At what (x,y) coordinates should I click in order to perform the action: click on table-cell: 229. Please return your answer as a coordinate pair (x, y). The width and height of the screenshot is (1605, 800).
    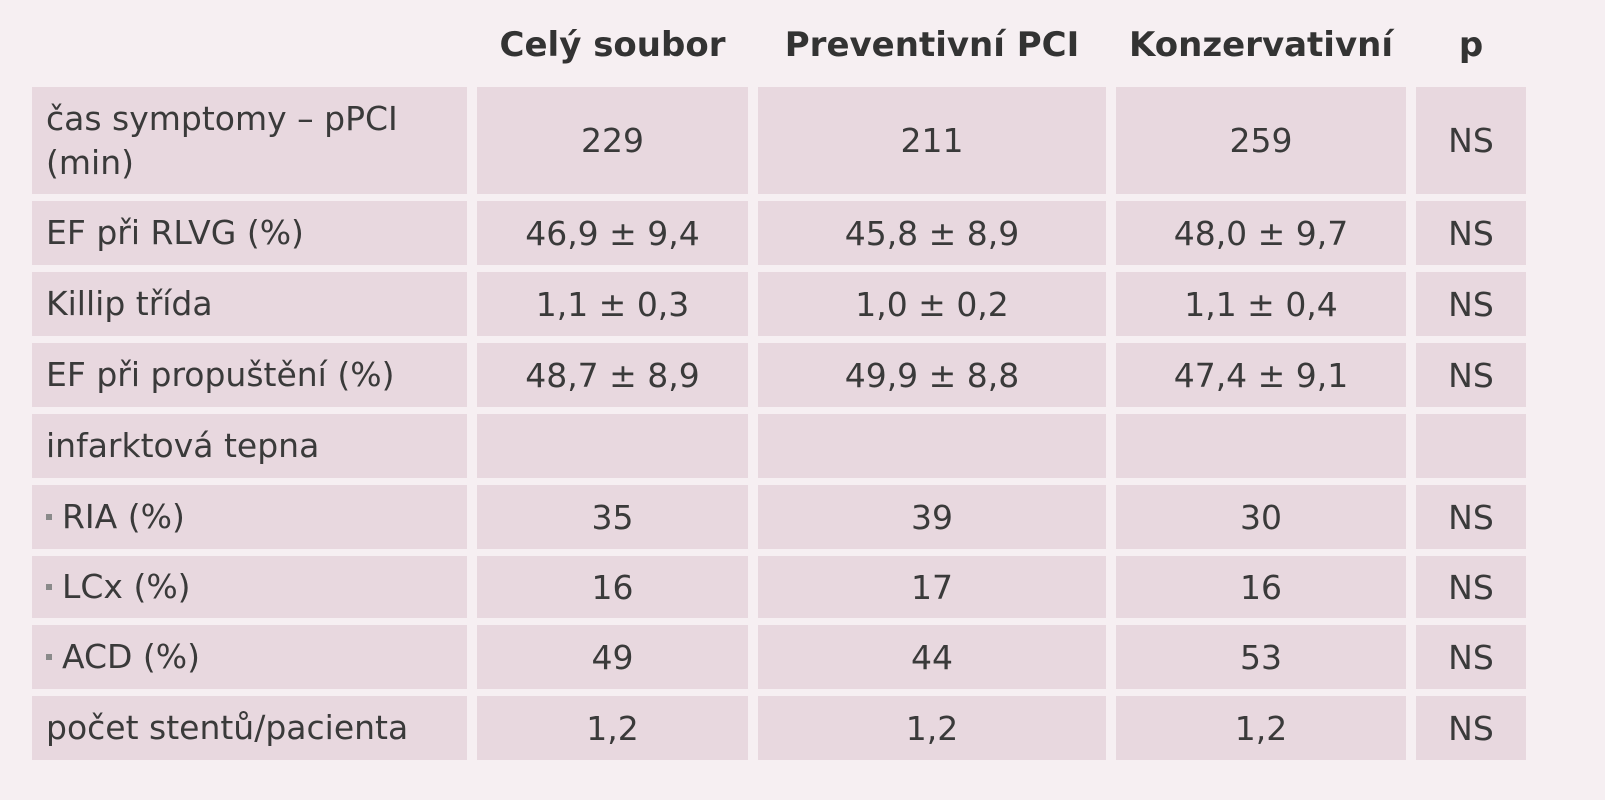
    Looking at the image, I should click on (612, 140).